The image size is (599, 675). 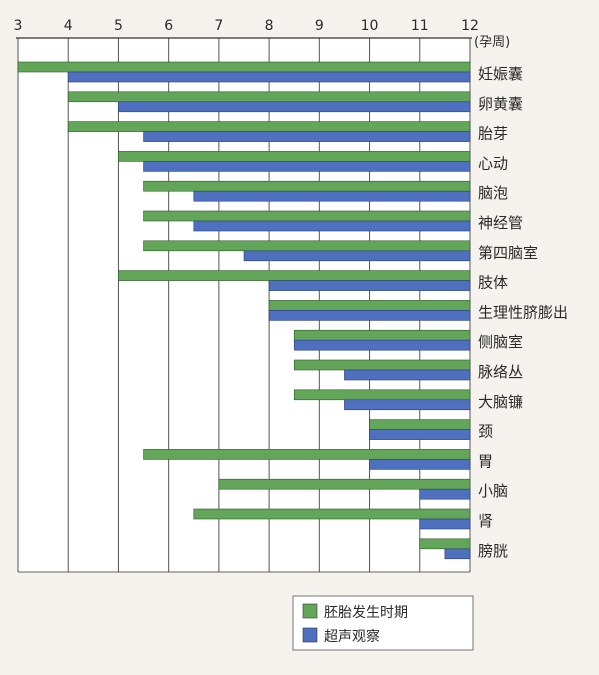 I want to click on x-unit-label: (孕周), so click(x=492, y=42).